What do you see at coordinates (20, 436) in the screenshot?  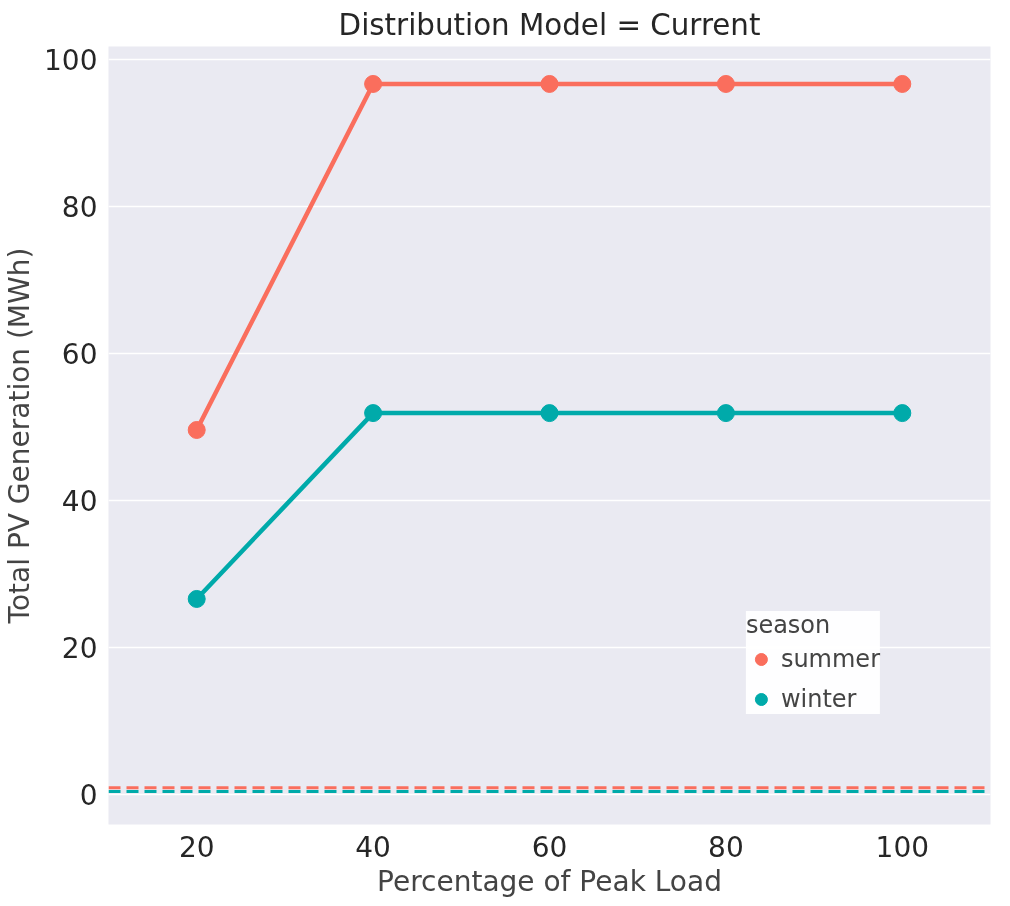 I see `y-axis-title: Total PV Generation (MWh)` at bounding box center [20, 436].